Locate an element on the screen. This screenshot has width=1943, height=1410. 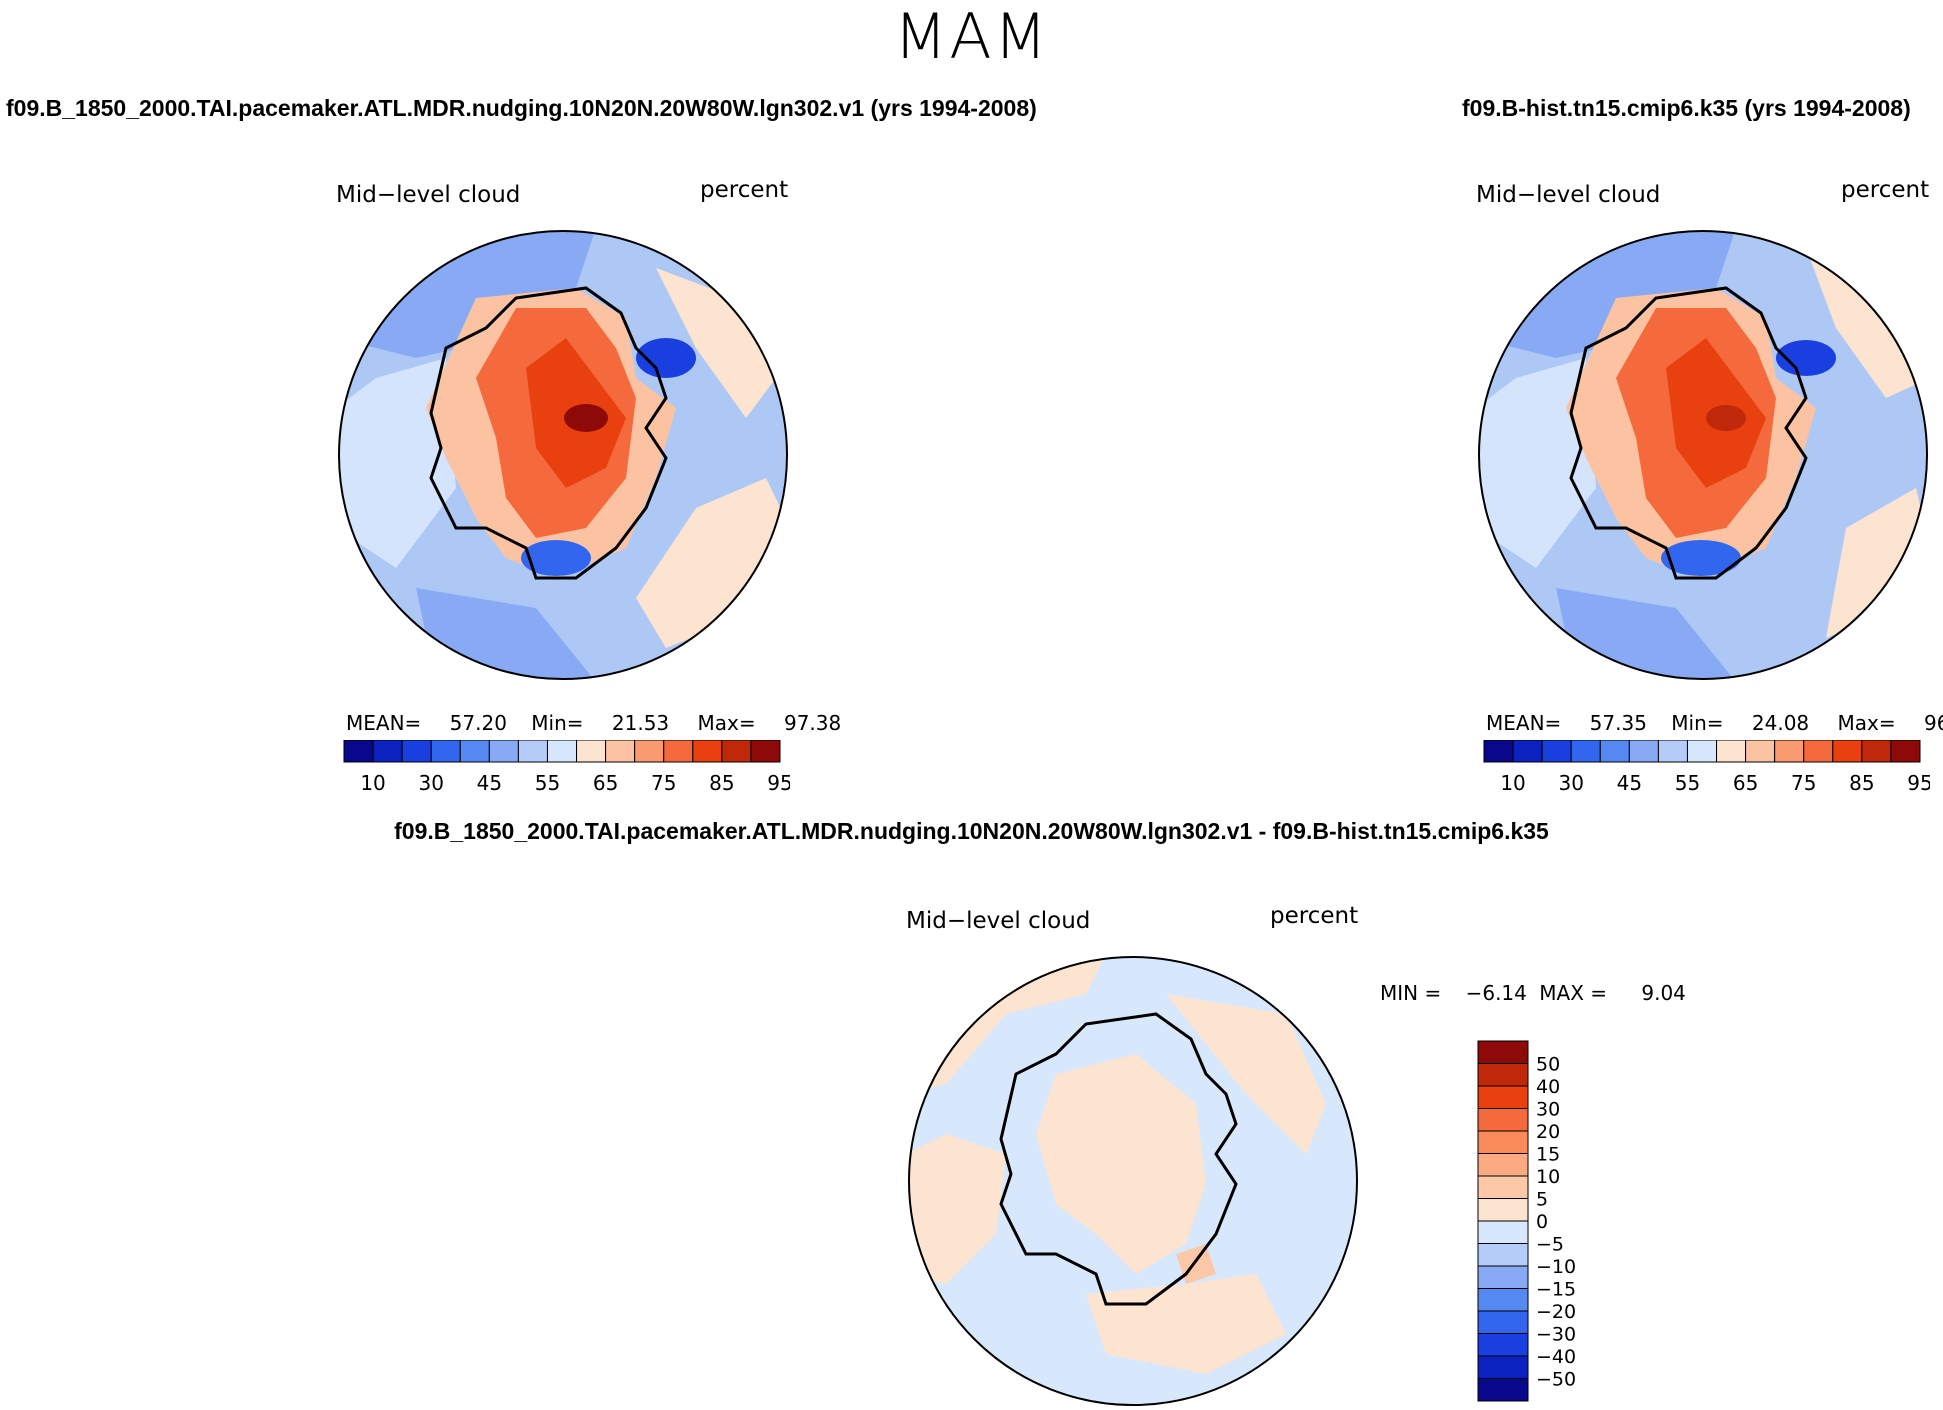
panel2-field-pale-west is located at coordinates (1537, 463).